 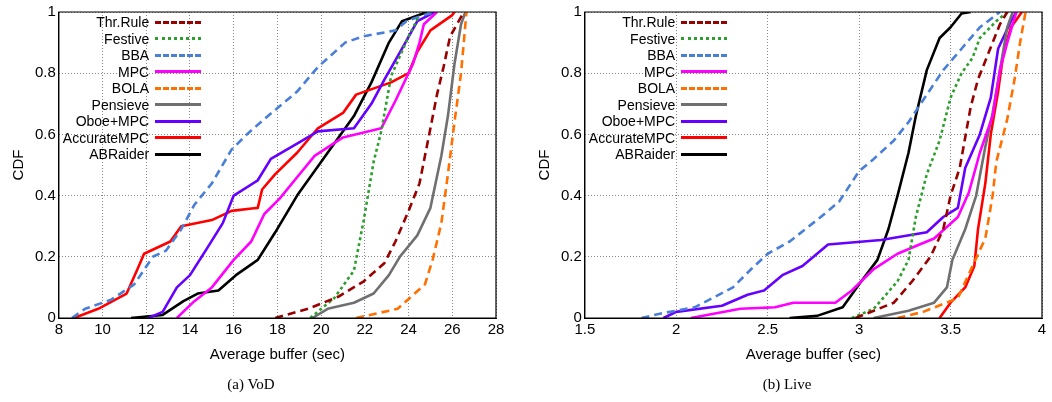 I want to click on x-tick-label: 10, so click(x=102, y=329).